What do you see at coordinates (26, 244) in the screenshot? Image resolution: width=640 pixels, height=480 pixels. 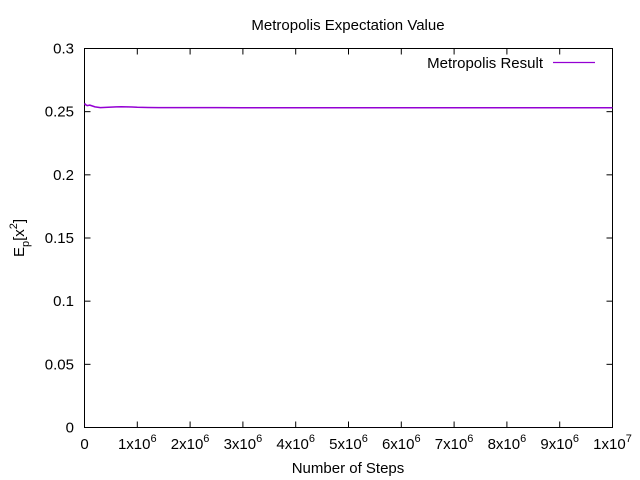 I see `y-axis-label-sub: p` at bounding box center [26, 244].